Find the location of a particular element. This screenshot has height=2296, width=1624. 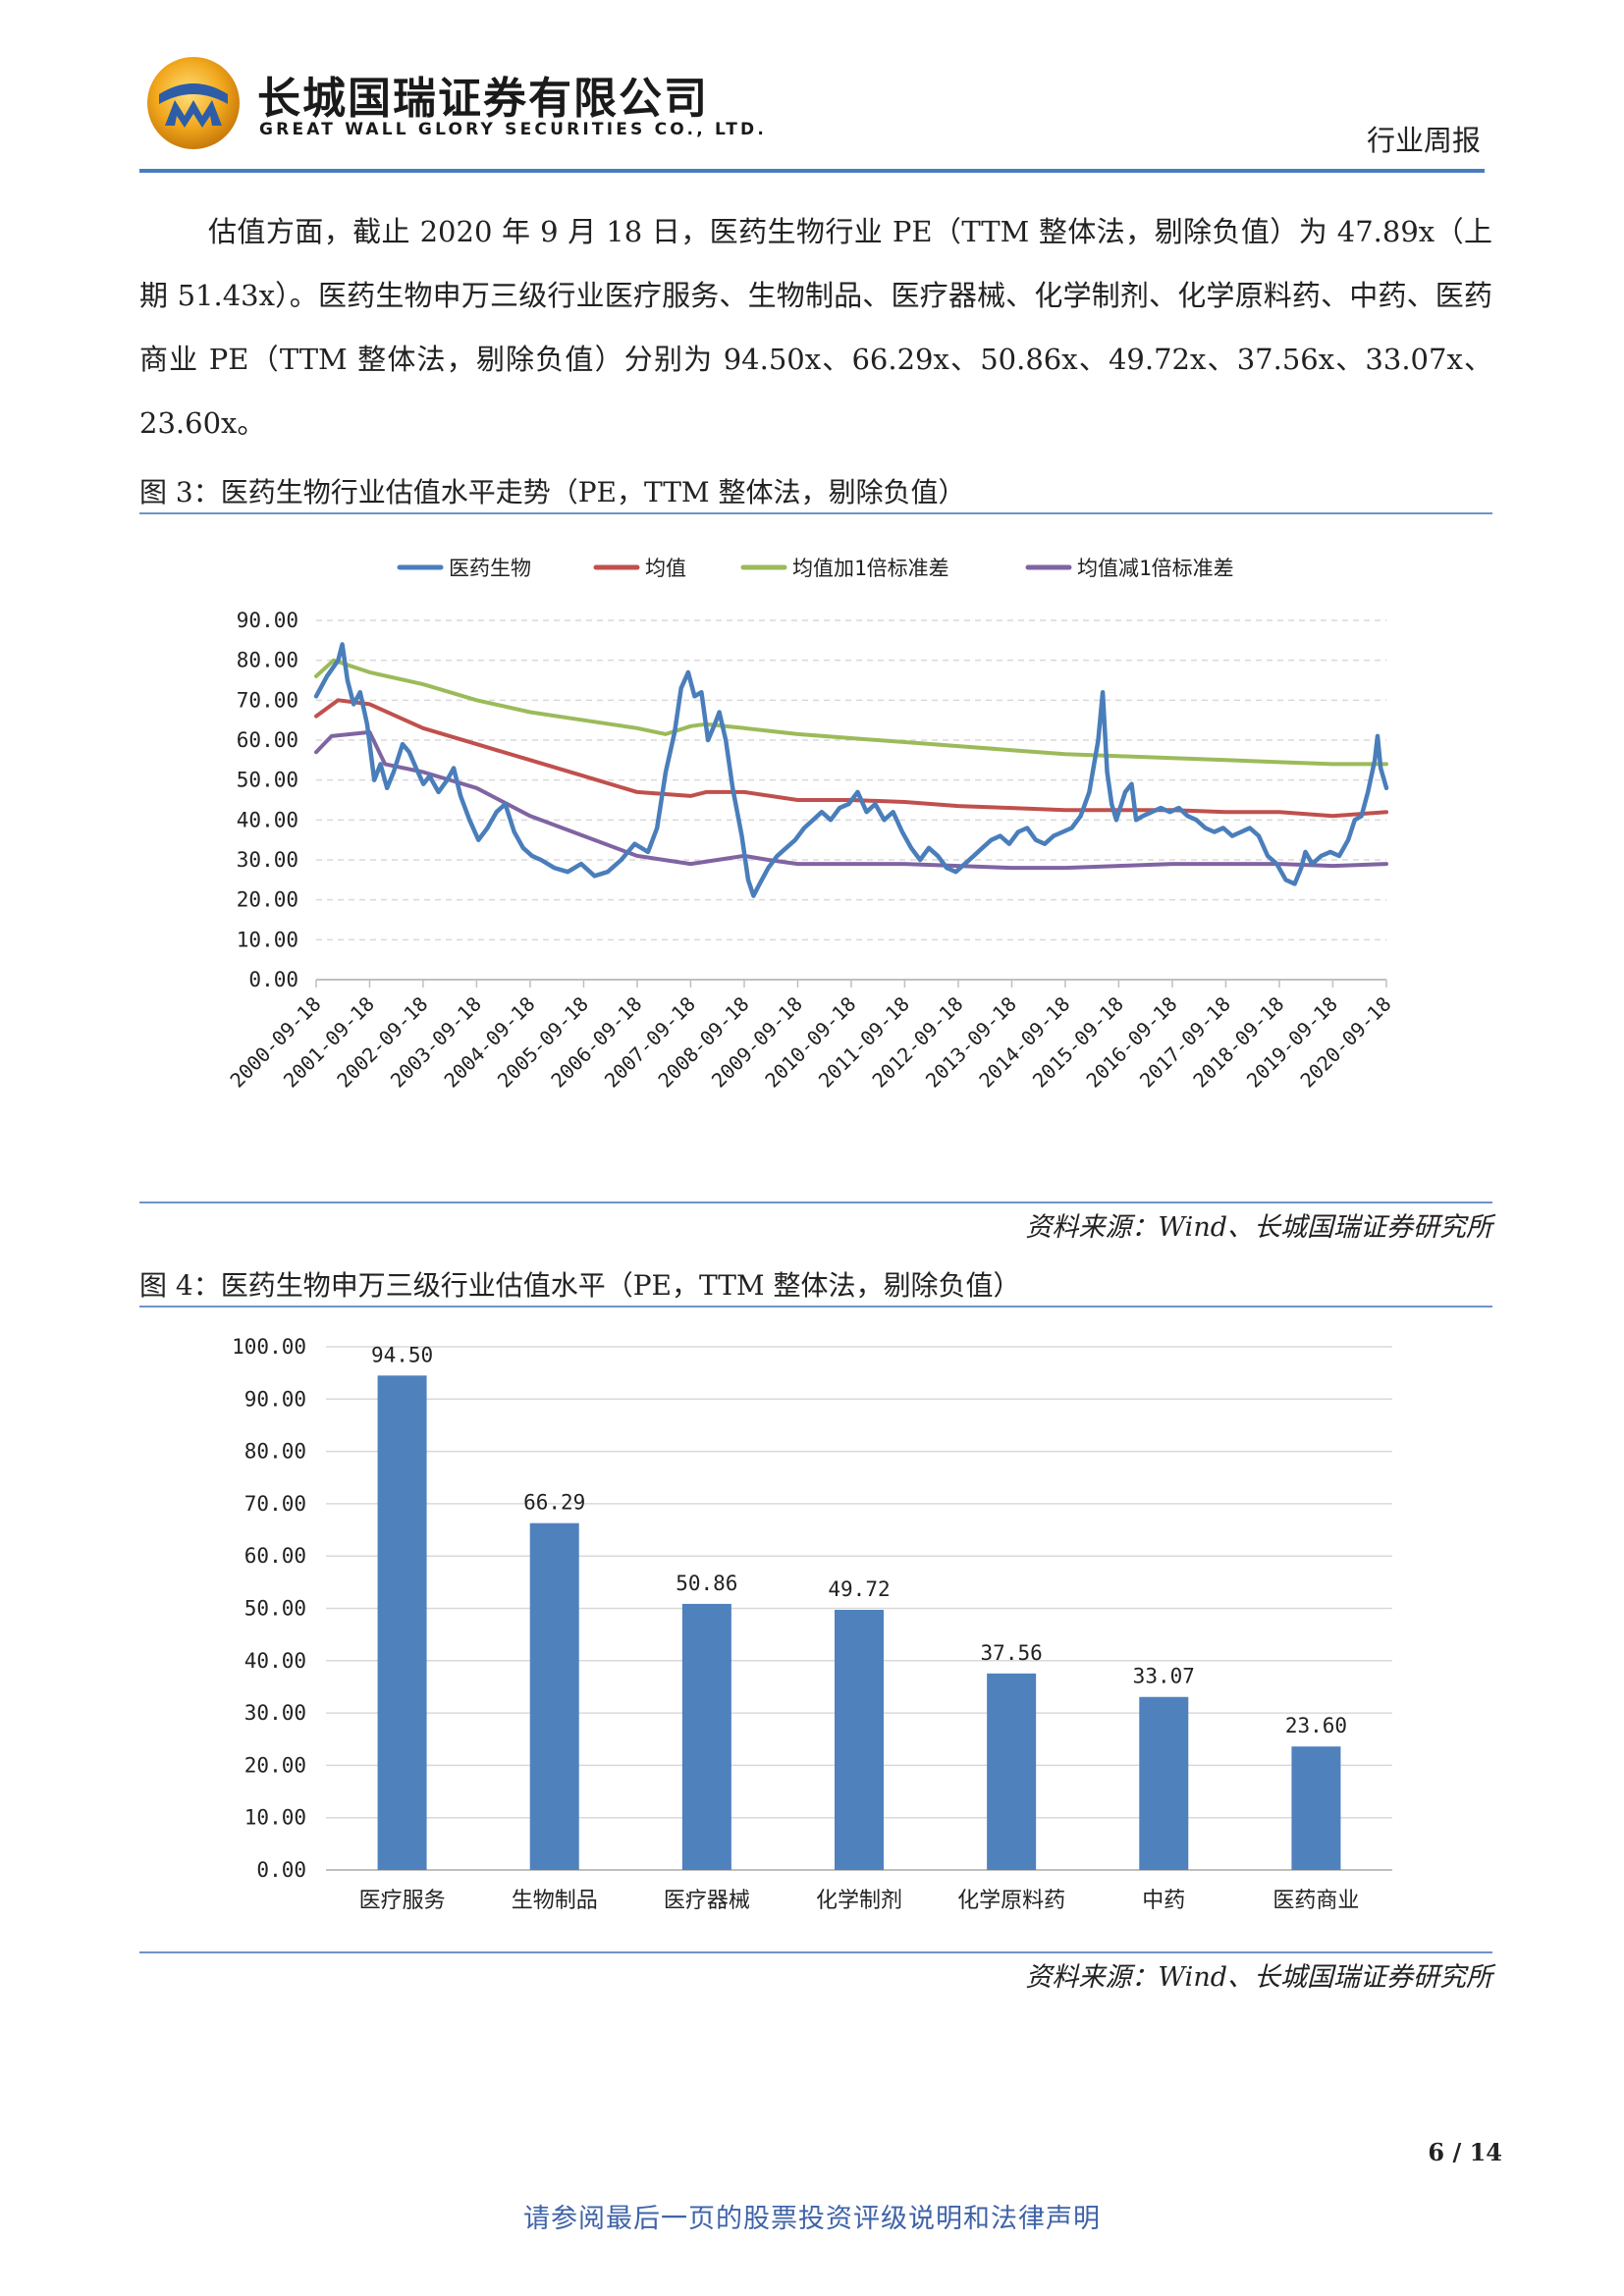

x-tick-label: 2000-09-18 is located at coordinates (275, 1043).